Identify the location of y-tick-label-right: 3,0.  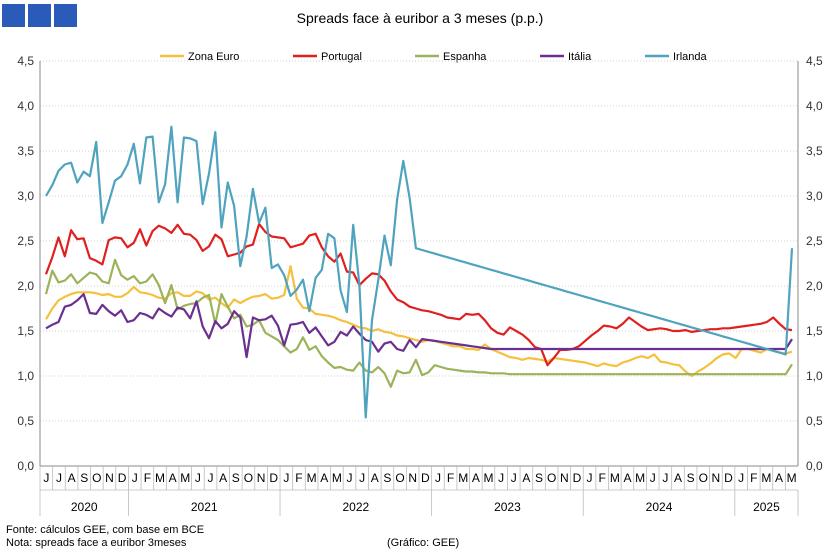
(814, 196).